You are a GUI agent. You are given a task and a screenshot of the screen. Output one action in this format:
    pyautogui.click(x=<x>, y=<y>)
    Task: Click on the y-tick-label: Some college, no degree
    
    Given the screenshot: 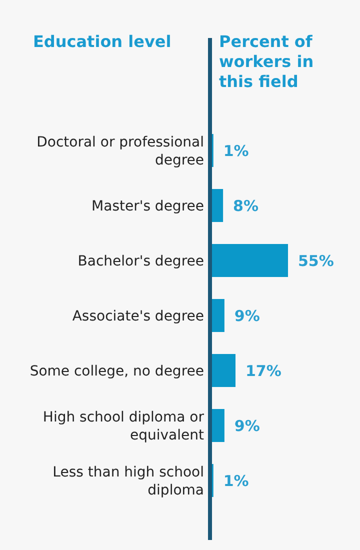 What is the action you would take?
    pyautogui.click(x=117, y=371)
    